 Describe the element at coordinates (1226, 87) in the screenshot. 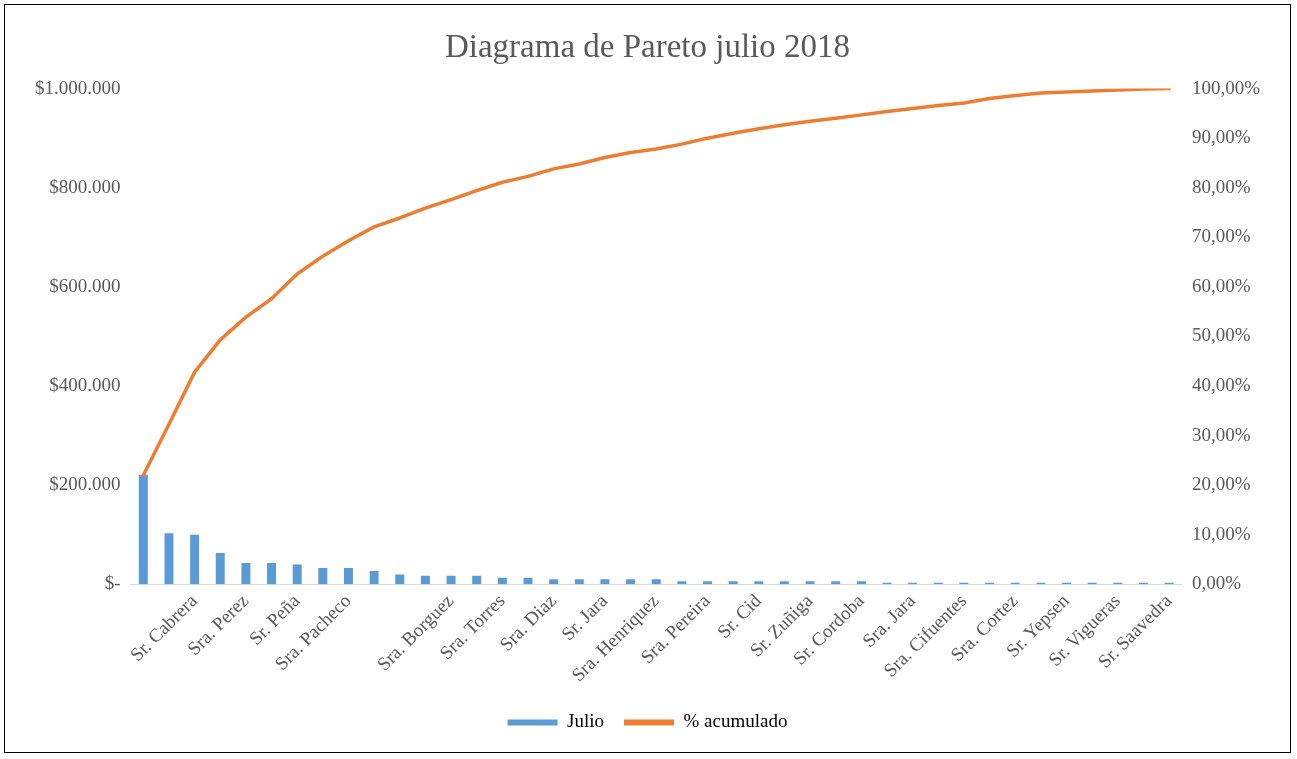

I see `y2-tick-label: 100,00%` at that location.